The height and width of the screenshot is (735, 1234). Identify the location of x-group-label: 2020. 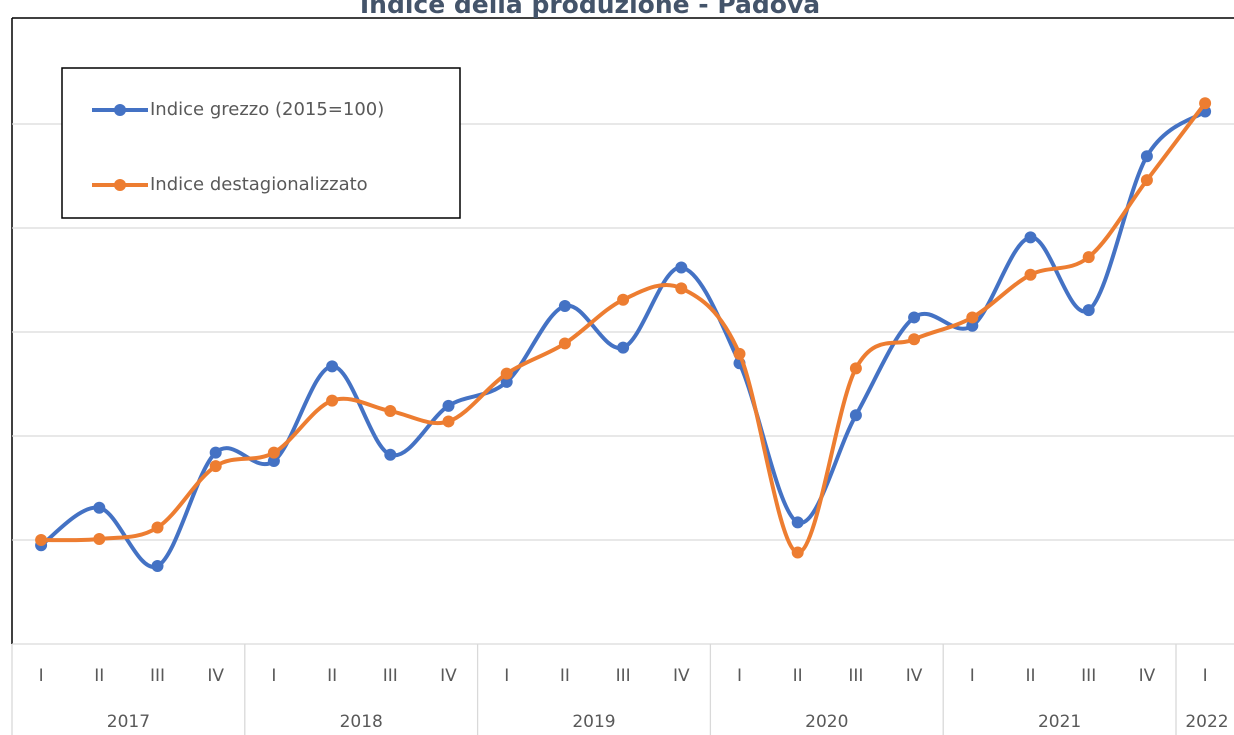
(826, 722).